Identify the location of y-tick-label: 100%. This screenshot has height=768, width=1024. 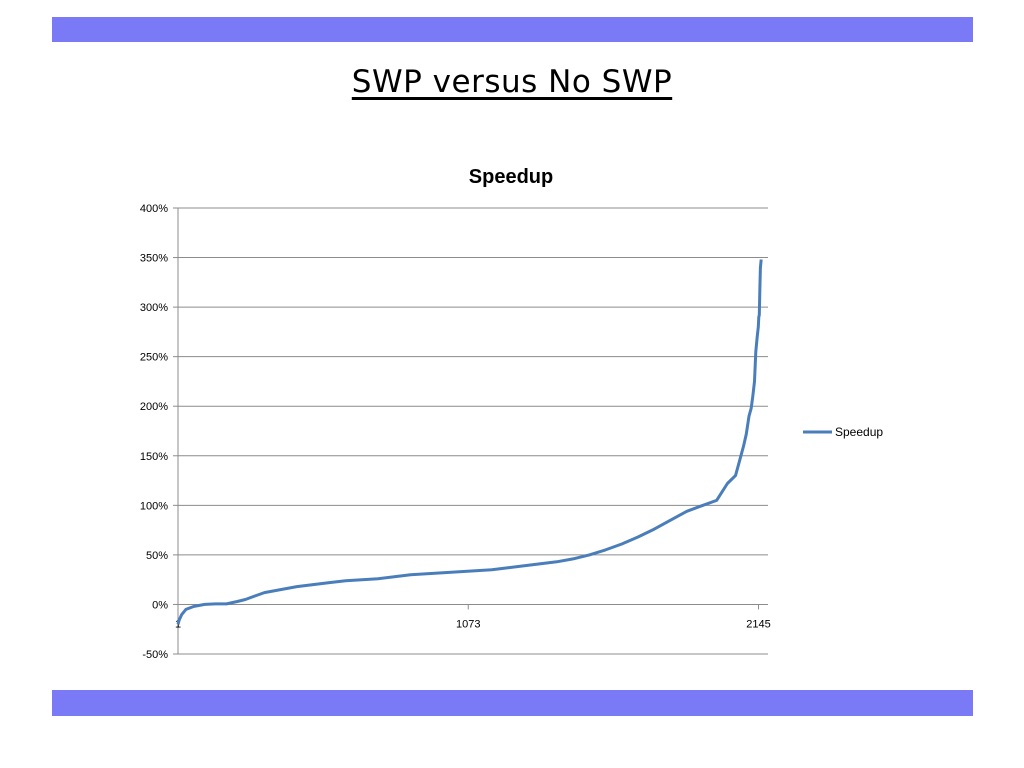
(154, 506).